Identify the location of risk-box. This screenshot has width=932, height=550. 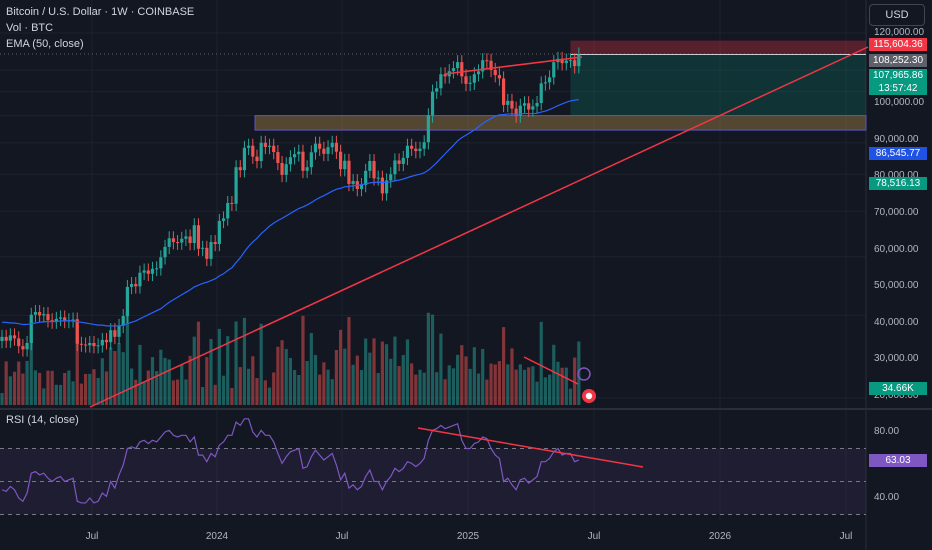
(718, 47).